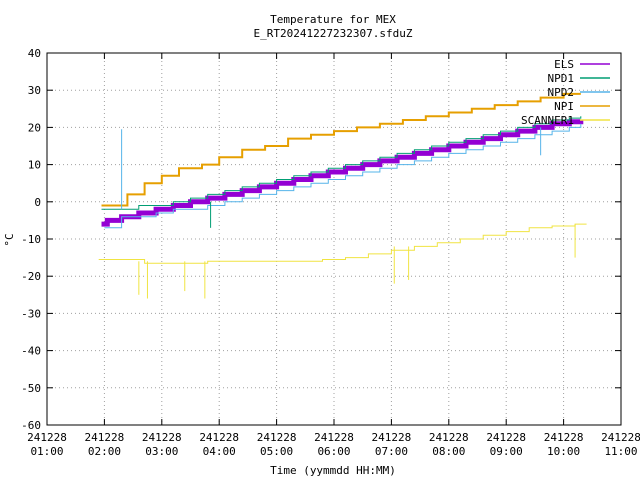 This screenshot has width=640, height=480. Describe the element at coordinates (34, 53) in the screenshot. I see `y-tick-label: 40` at that location.